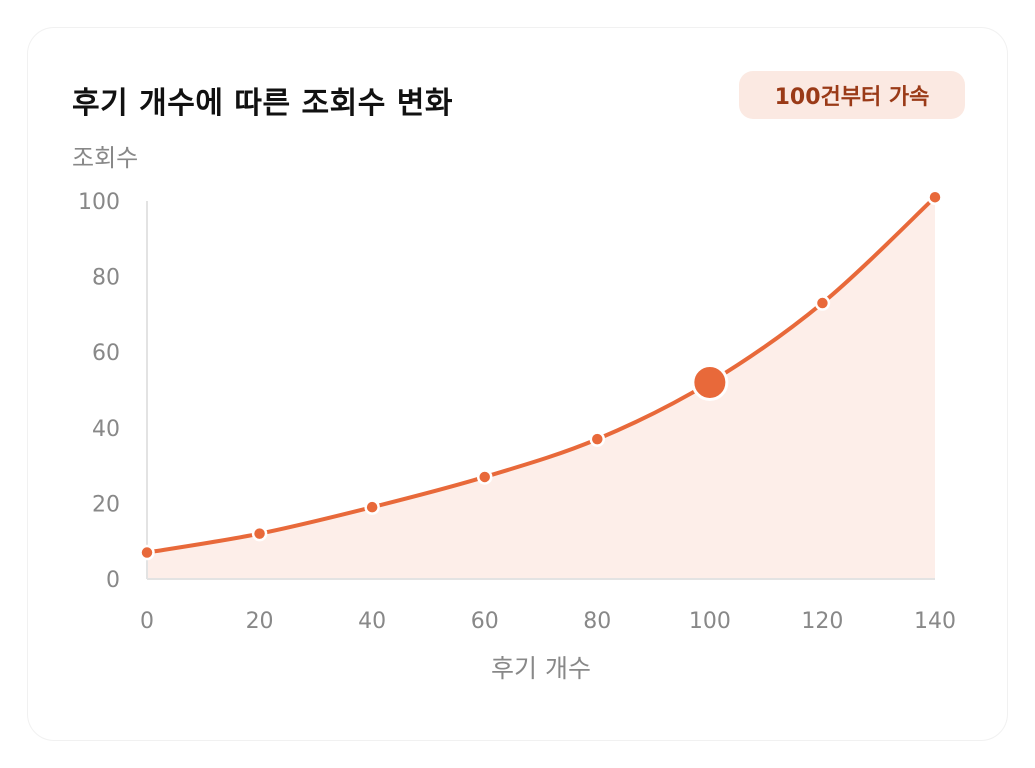 This screenshot has width=1035, height=768. Describe the element at coordinates (106, 278) in the screenshot. I see `y-tick-label: 80` at that location.